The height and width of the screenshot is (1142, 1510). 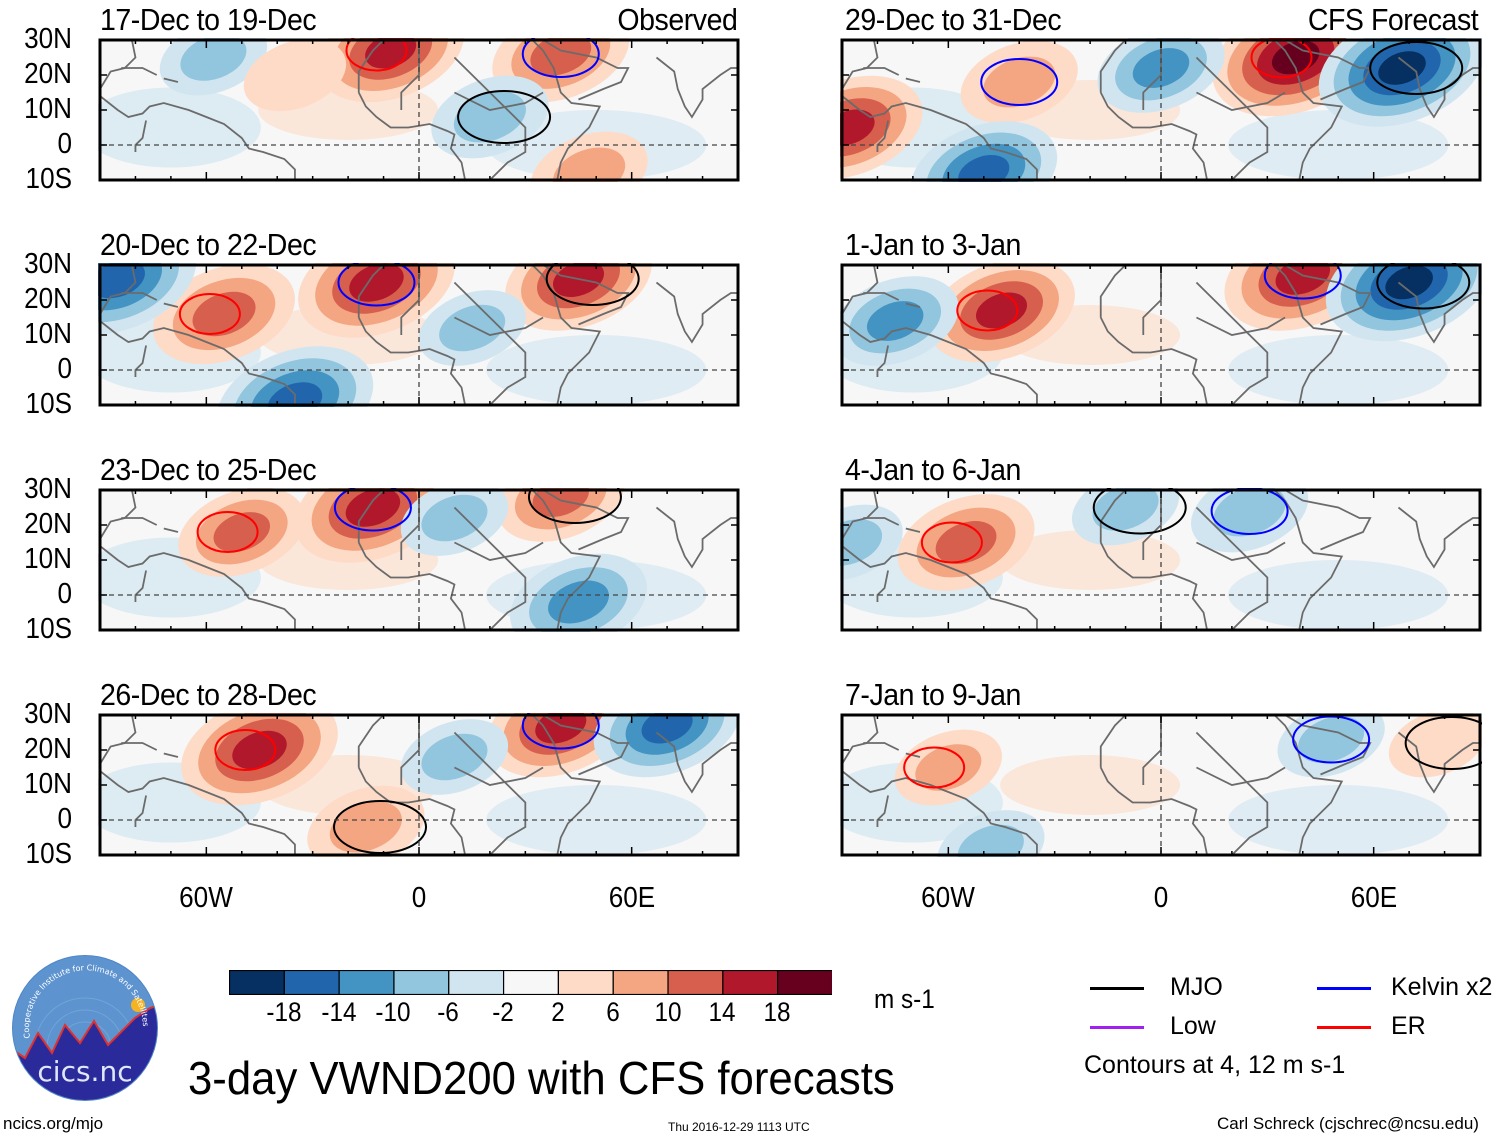 I want to click on y-tick-label: 10N, so click(x=48, y=109).